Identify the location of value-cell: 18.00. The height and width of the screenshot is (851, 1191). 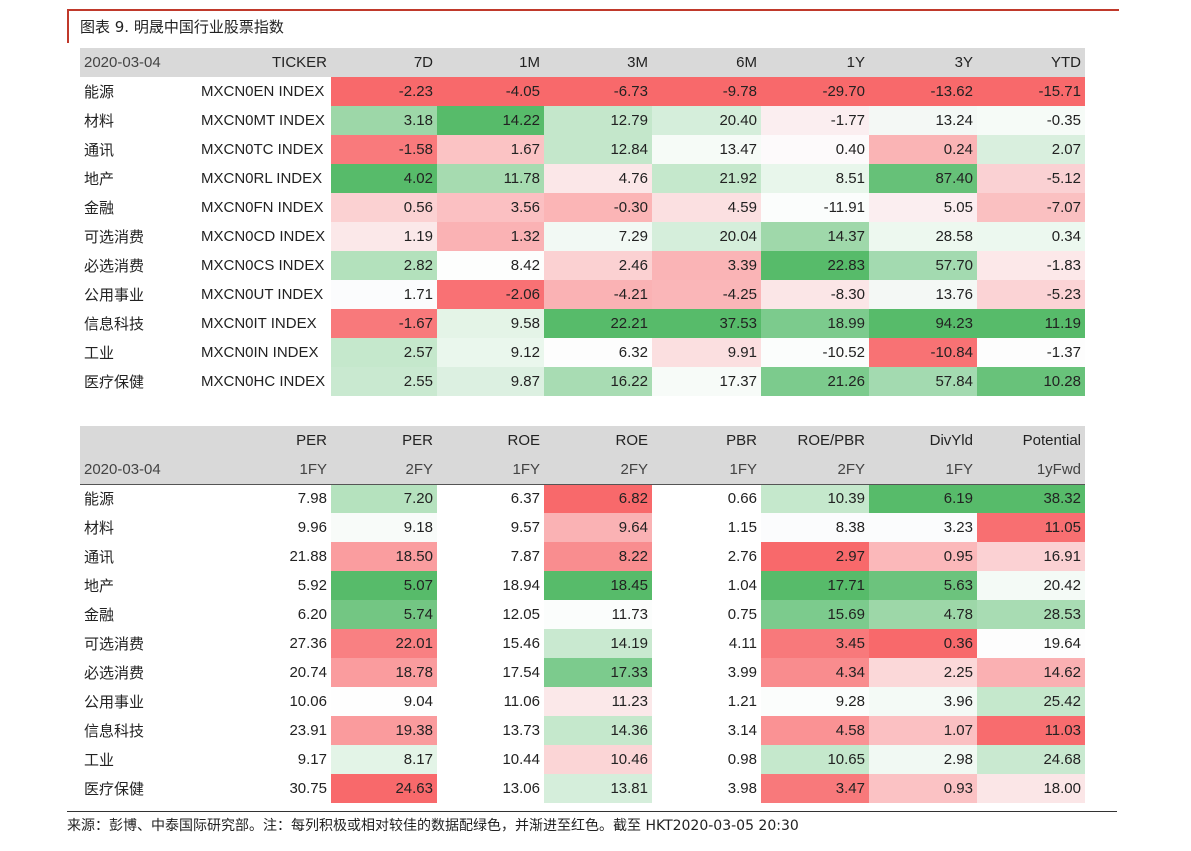
(1031, 788).